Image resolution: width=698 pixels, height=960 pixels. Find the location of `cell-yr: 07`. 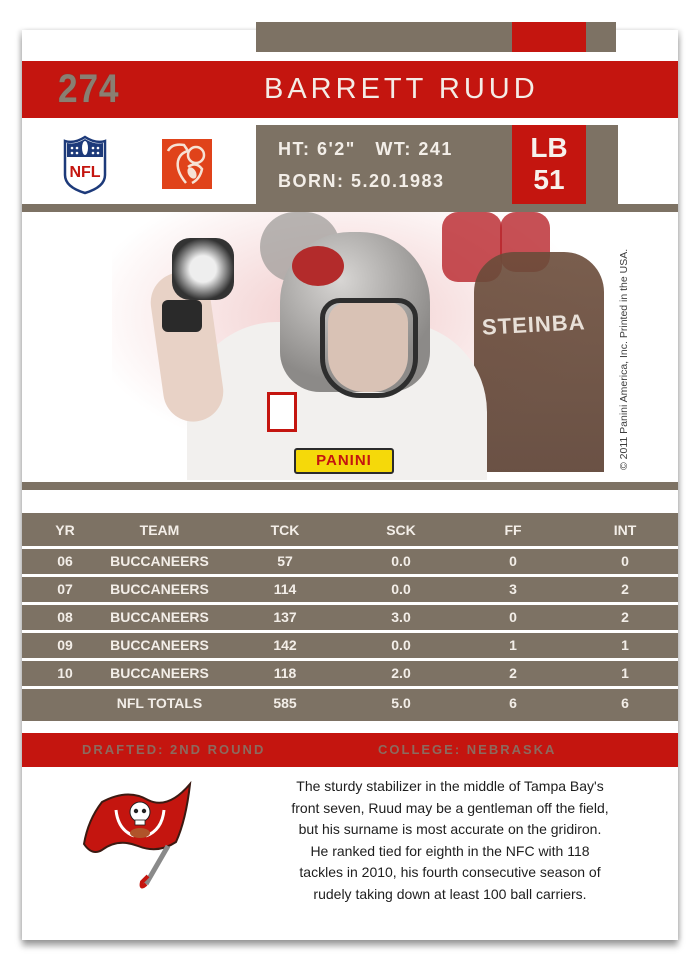

cell-yr: 07 is located at coordinates (65, 589).